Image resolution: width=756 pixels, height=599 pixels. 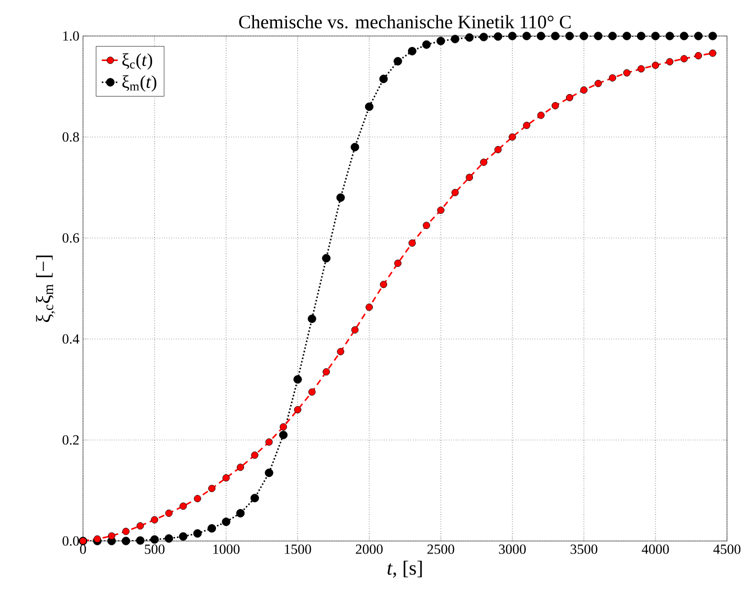 What do you see at coordinates (405, 21) in the screenshot?
I see `chart-title: Chemische vs. mechanische Kinetik 110° C` at bounding box center [405, 21].